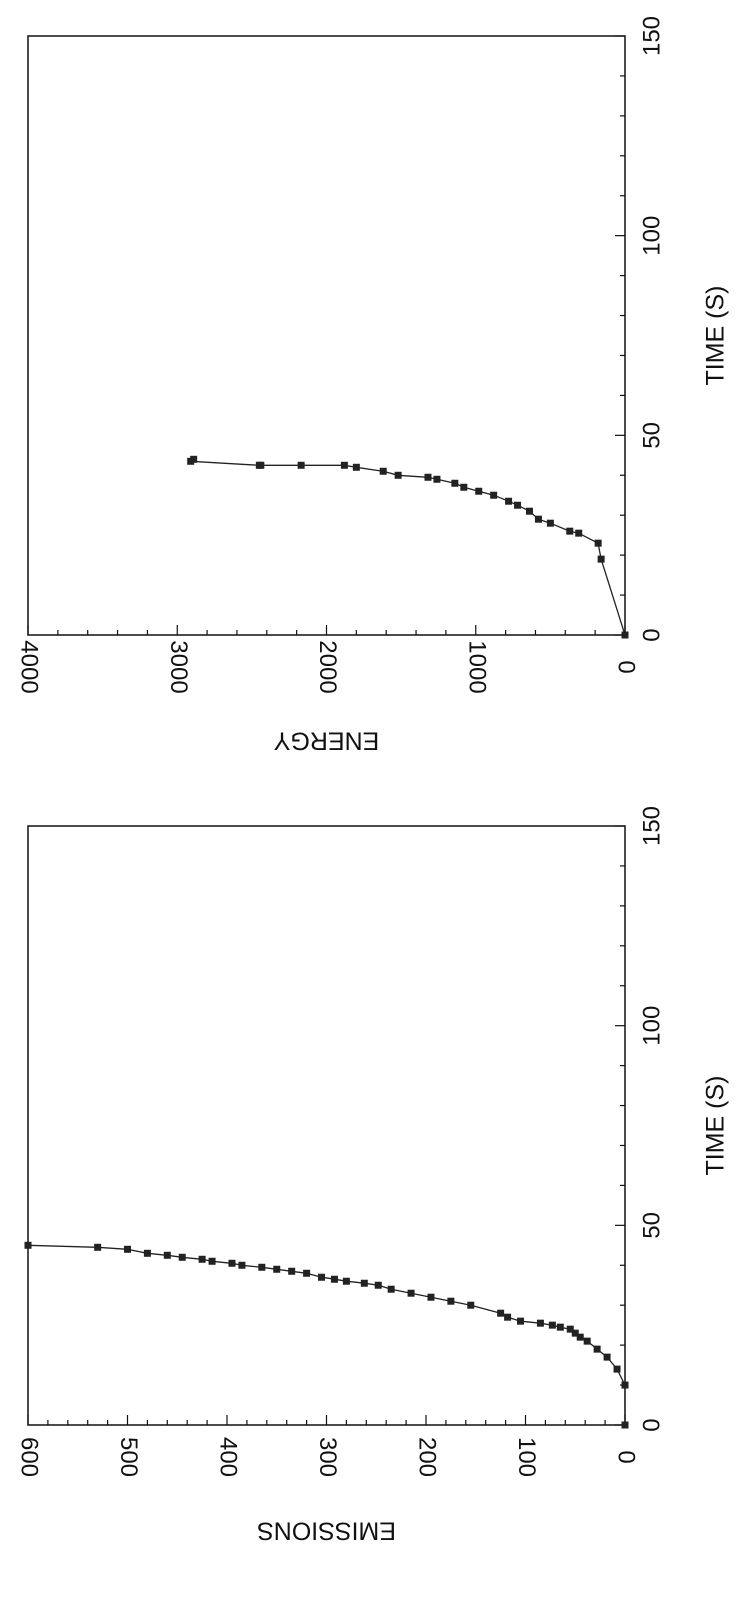  Describe the element at coordinates (651, 1026) in the screenshot. I see `emissions-time-tick-label: 100` at that location.